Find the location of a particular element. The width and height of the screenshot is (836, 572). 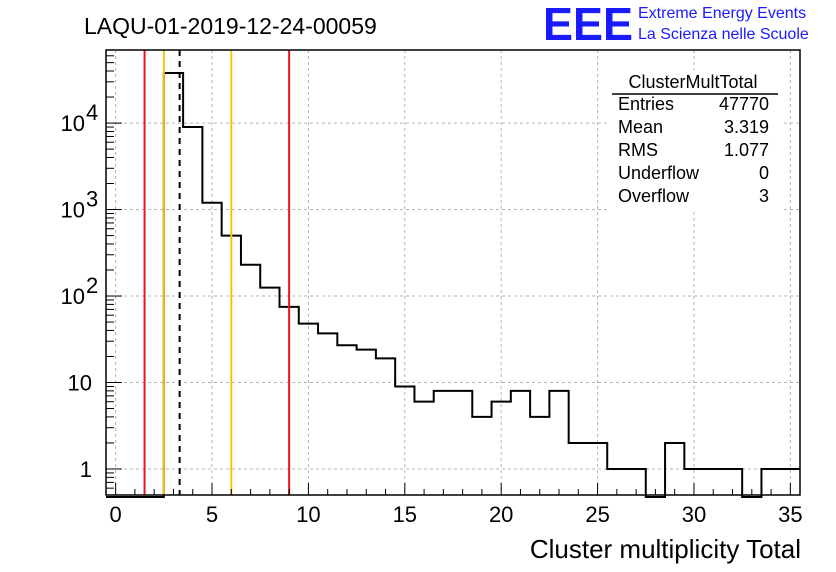

stats-row-label: Entries is located at coordinates (646, 104).